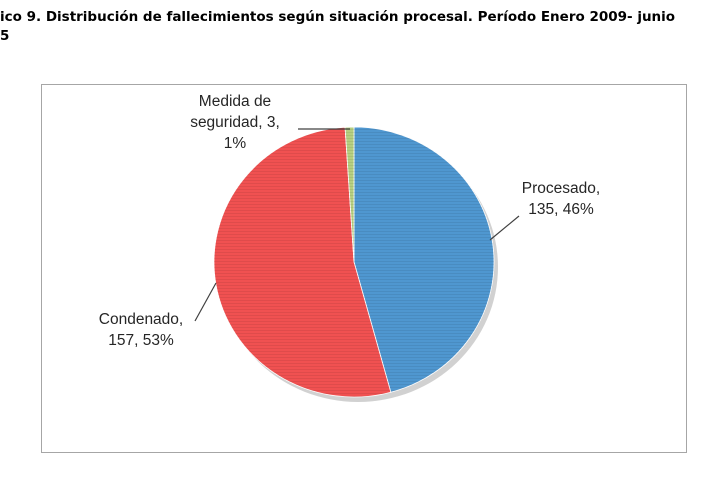 This screenshot has height=480, width=720. I want to click on pie-slice-texture-procesado, so click(424, 260).